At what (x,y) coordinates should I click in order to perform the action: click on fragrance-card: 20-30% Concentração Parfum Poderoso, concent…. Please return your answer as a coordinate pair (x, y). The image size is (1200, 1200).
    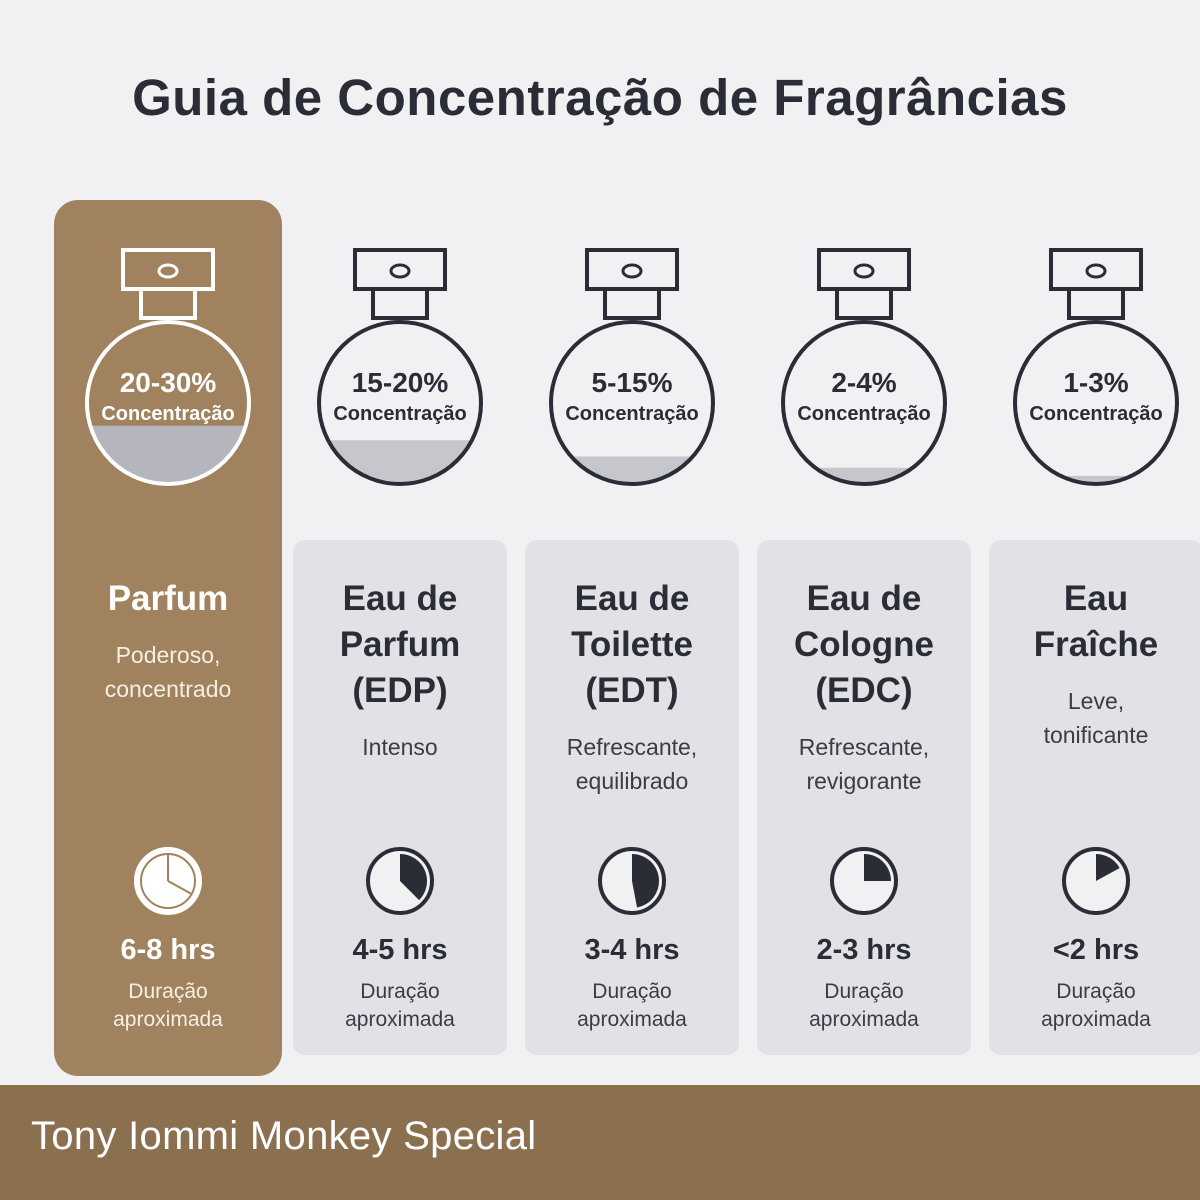
    Looking at the image, I should click on (168, 638).